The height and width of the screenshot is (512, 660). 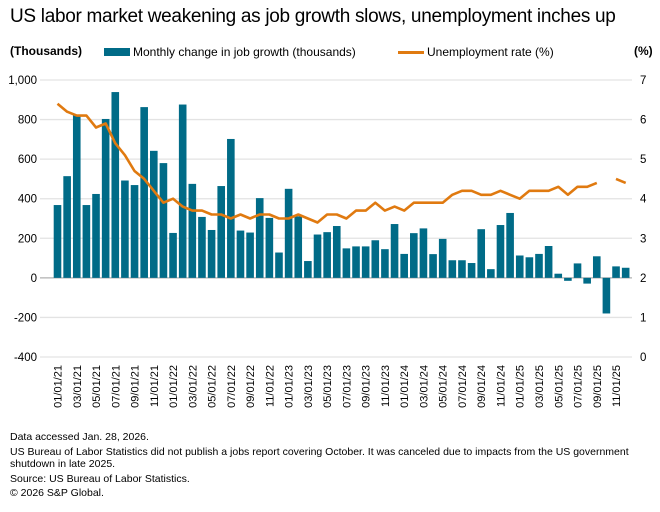 I want to click on x-tick-label: 11/01/24, so click(x=501, y=386).